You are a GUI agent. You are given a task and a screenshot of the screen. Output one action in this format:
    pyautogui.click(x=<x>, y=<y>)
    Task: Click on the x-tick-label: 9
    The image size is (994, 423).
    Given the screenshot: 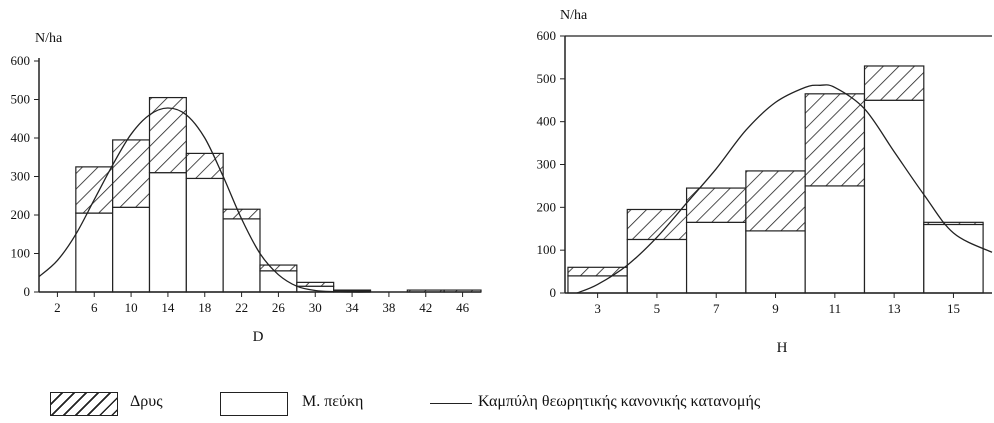 What is the action you would take?
    pyautogui.click(x=775, y=308)
    